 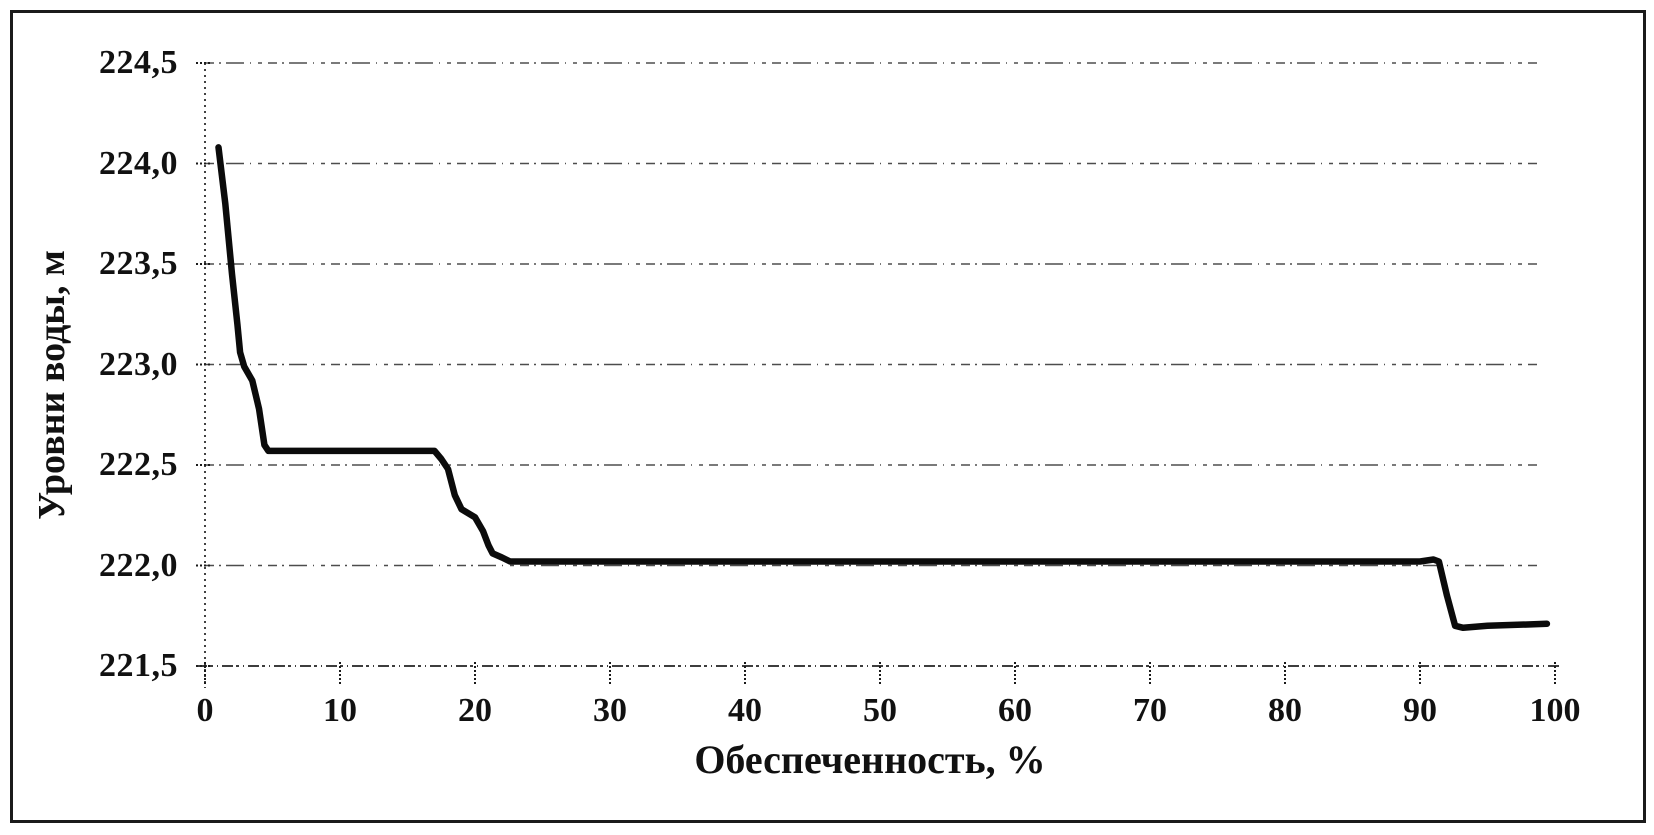 I want to click on x-tick-label: 40, so click(x=745, y=710).